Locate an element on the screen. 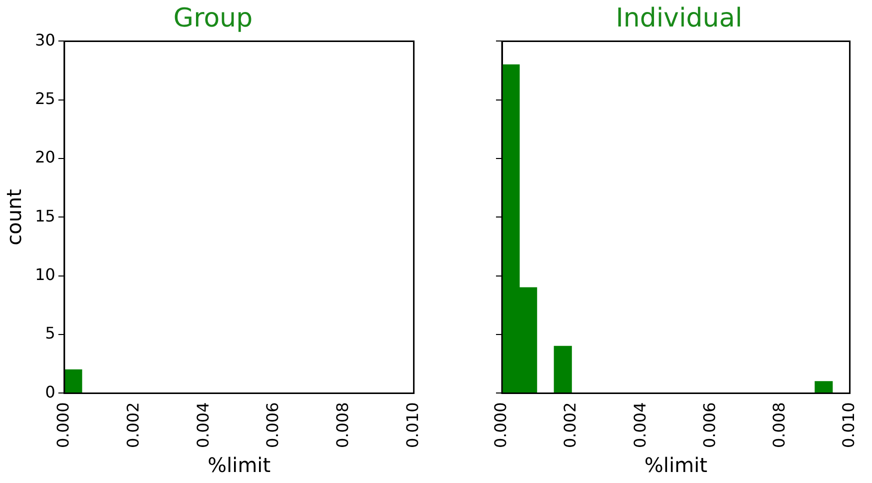 Image resolution: width=872 pixels, height=483 pixels. y-tick-label: 10 is located at coordinates (45, 274).